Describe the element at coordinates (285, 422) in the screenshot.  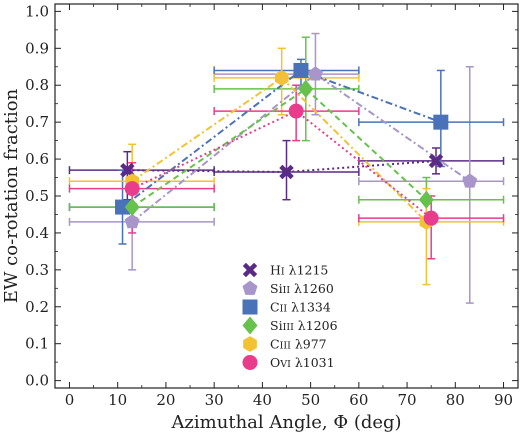
I see `x-axis-label: Azimuthal Angle, Φ (deg)` at that location.